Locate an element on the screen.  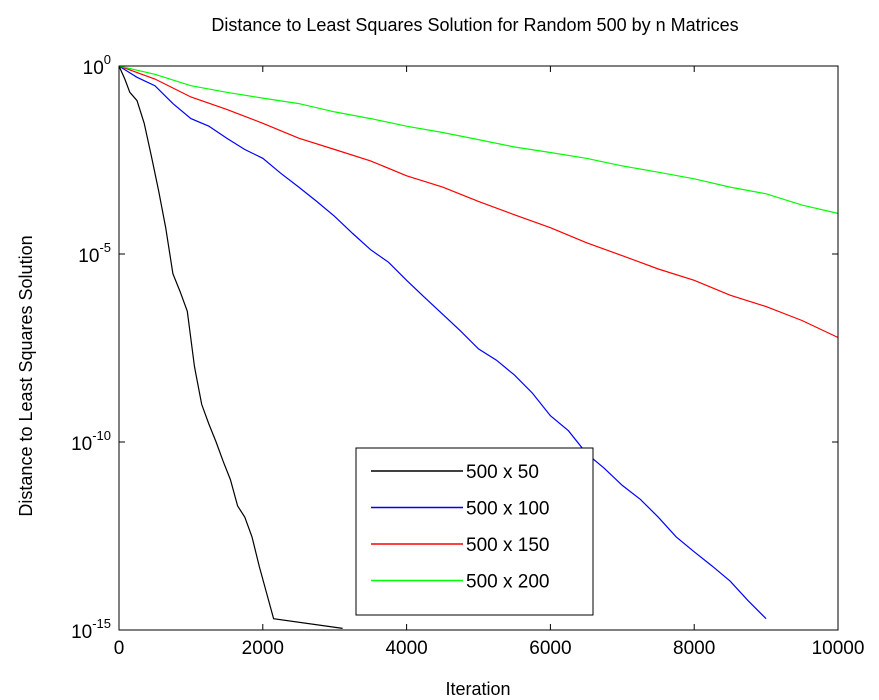
legend: 500 x 50 500 x 100 500 x 150 500 x 200 is located at coordinates (474, 531).